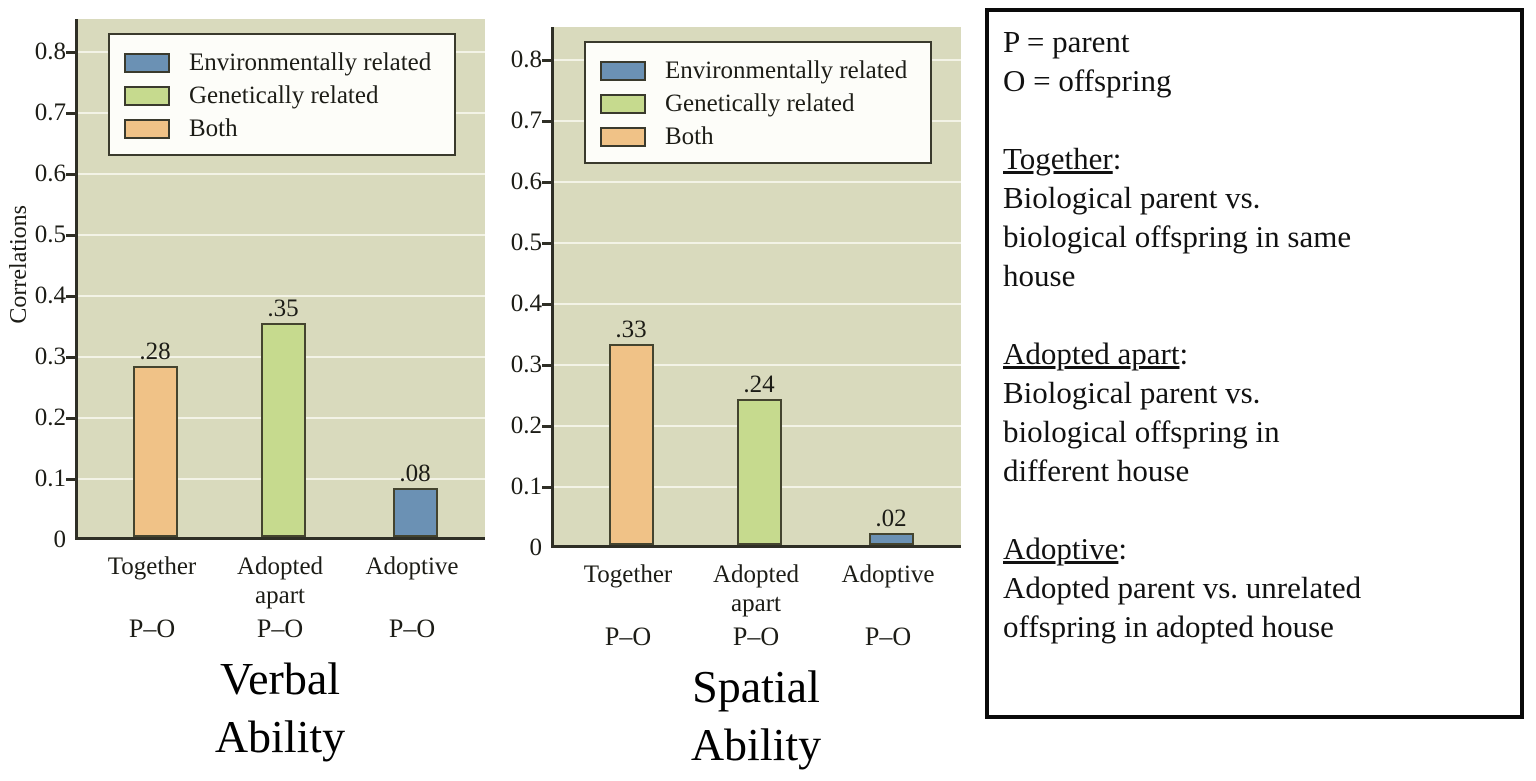  Describe the element at coordinates (756, 716) in the screenshot. I see `chart-title: Spatial Ability` at that location.